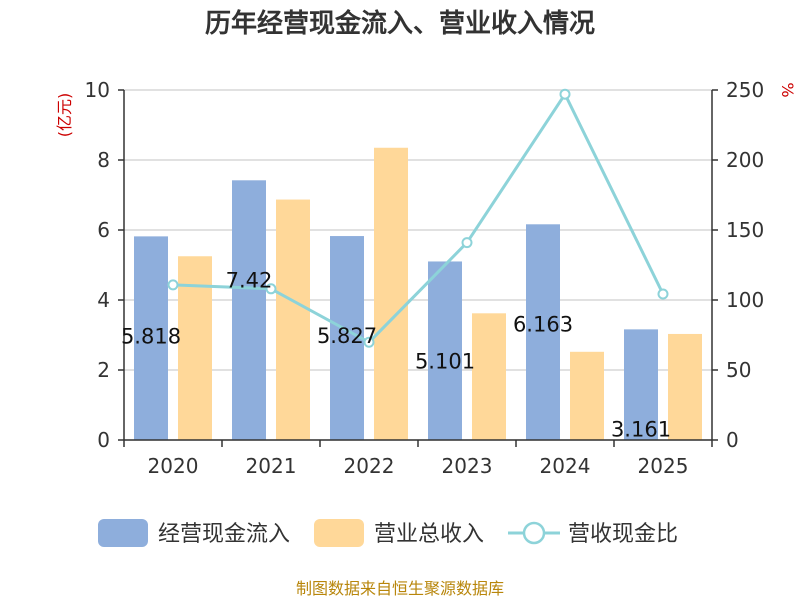 The image size is (800, 600). What do you see at coordinates (400, 588) in the screenshot?
I see `source-note: 制图数据来自恒生聚源数据库` at bounding box center [400, 588].